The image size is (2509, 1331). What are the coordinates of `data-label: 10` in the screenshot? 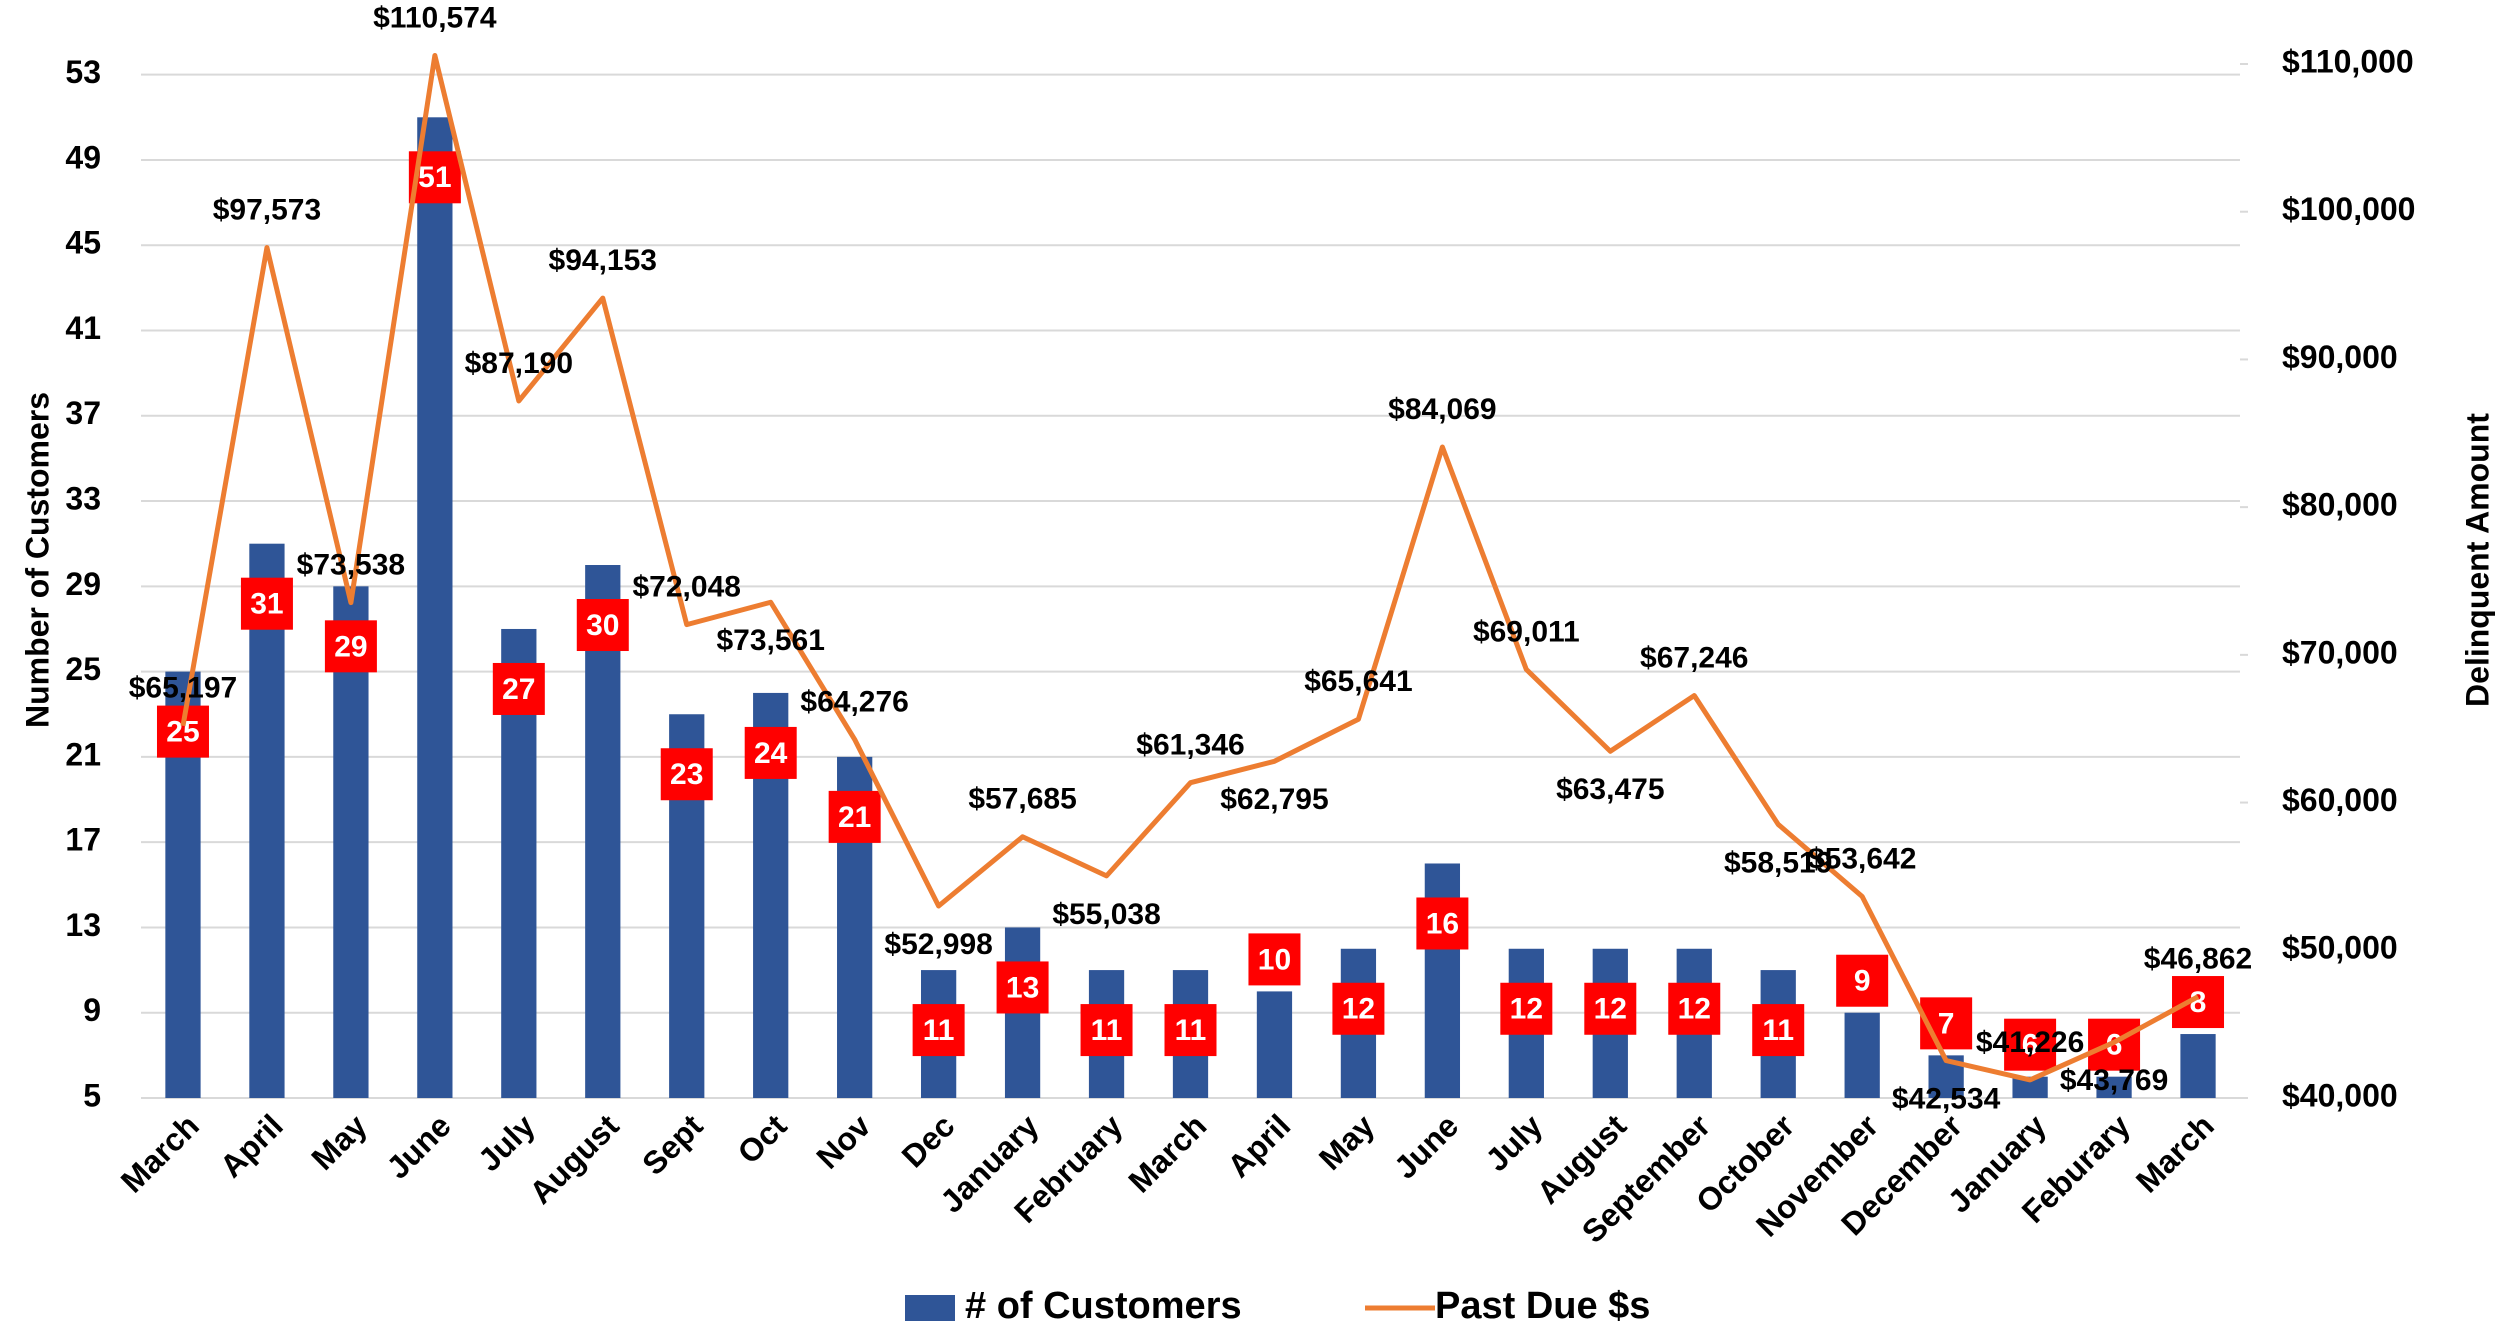 It's located at (1274, 959).